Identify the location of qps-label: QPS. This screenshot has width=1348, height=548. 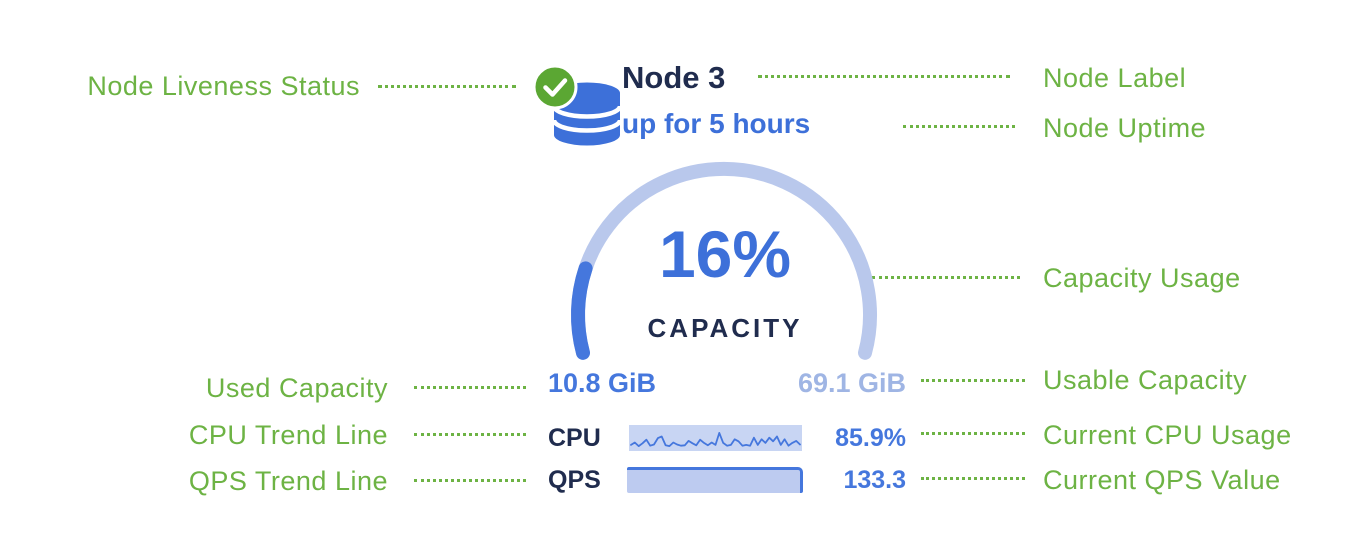
(574, 479).